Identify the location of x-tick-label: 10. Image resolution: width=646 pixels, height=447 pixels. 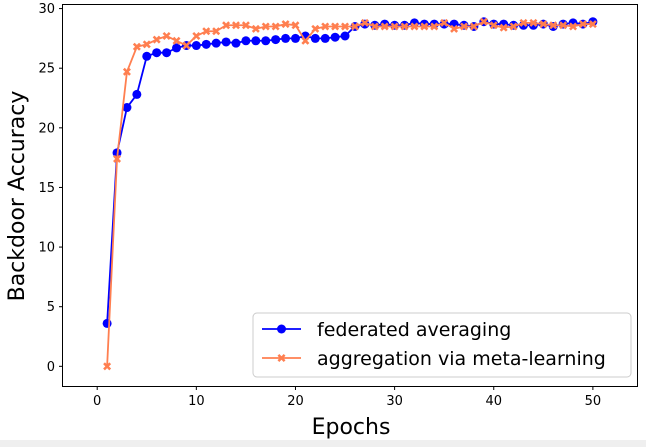
(196, 401).